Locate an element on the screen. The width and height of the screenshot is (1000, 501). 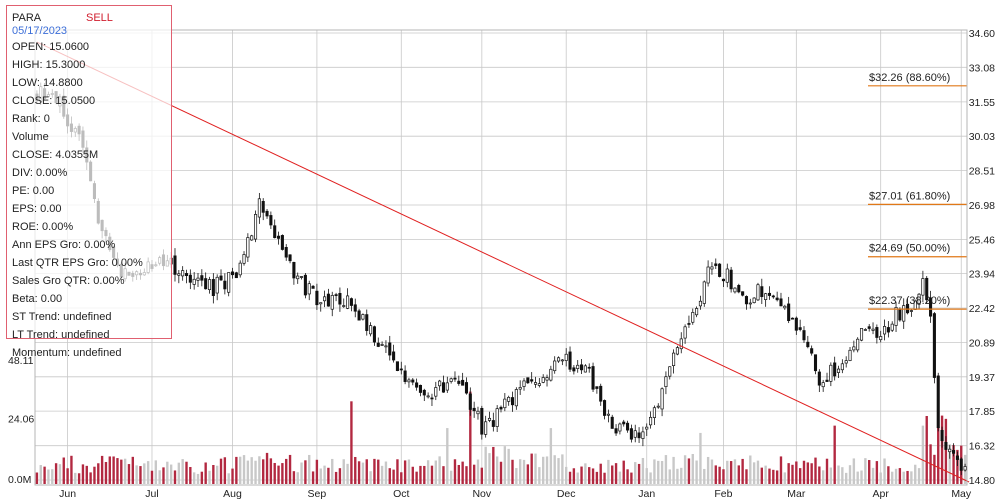
month-tick-label: Sep is located at coordinates (317, 494).